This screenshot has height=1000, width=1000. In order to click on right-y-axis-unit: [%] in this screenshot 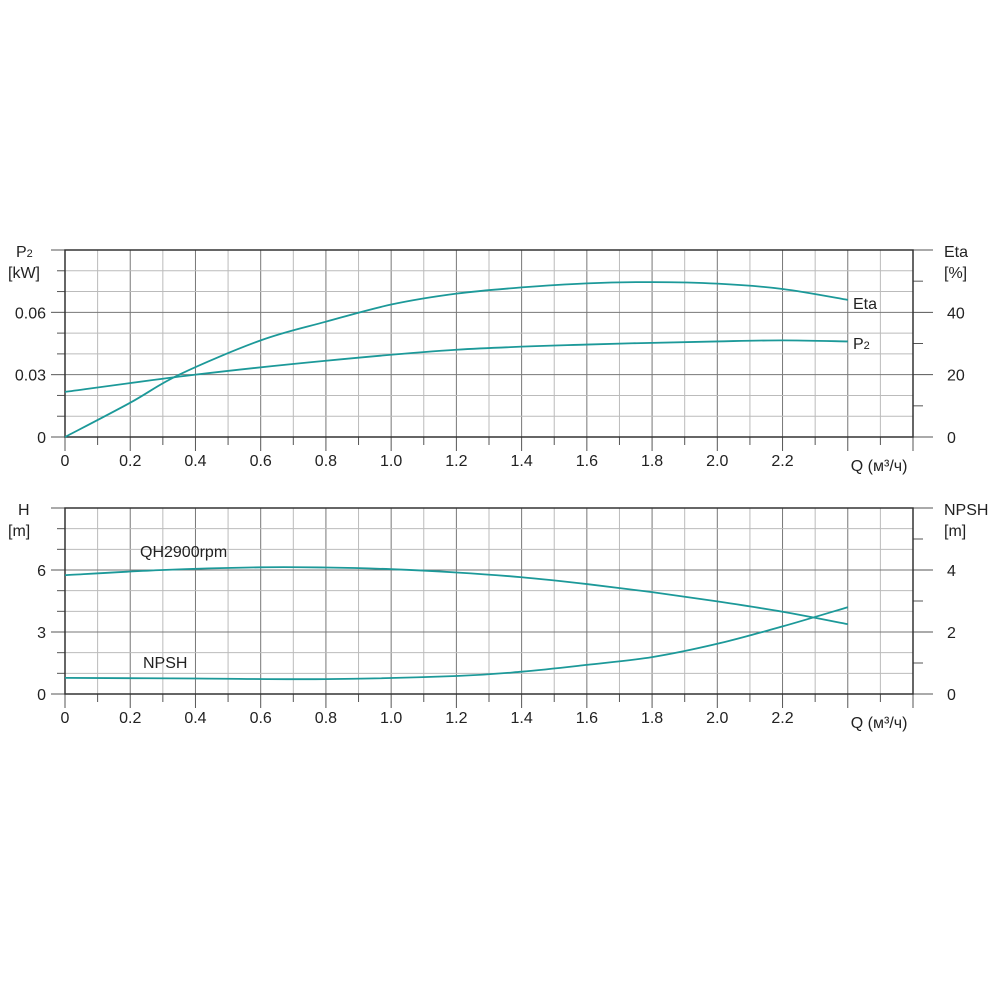, I will do `click(955, 273)`.